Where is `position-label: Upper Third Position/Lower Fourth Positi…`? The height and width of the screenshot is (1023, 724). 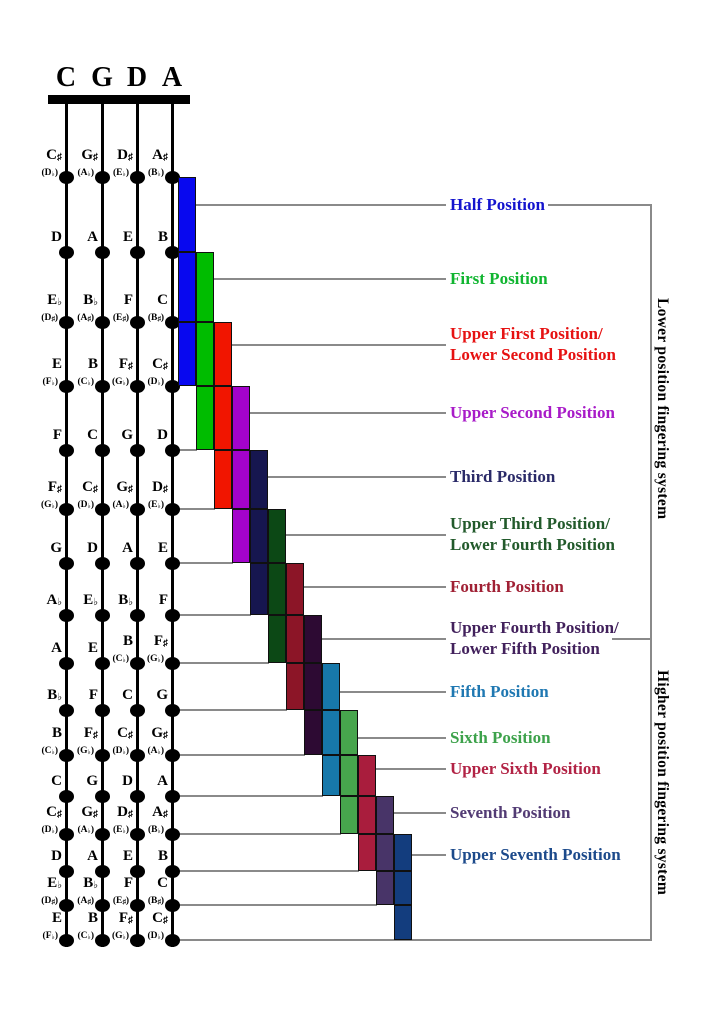 position-label: Upper Third Position/Lower Fourth Positi… is located at coordinates (532, 534).